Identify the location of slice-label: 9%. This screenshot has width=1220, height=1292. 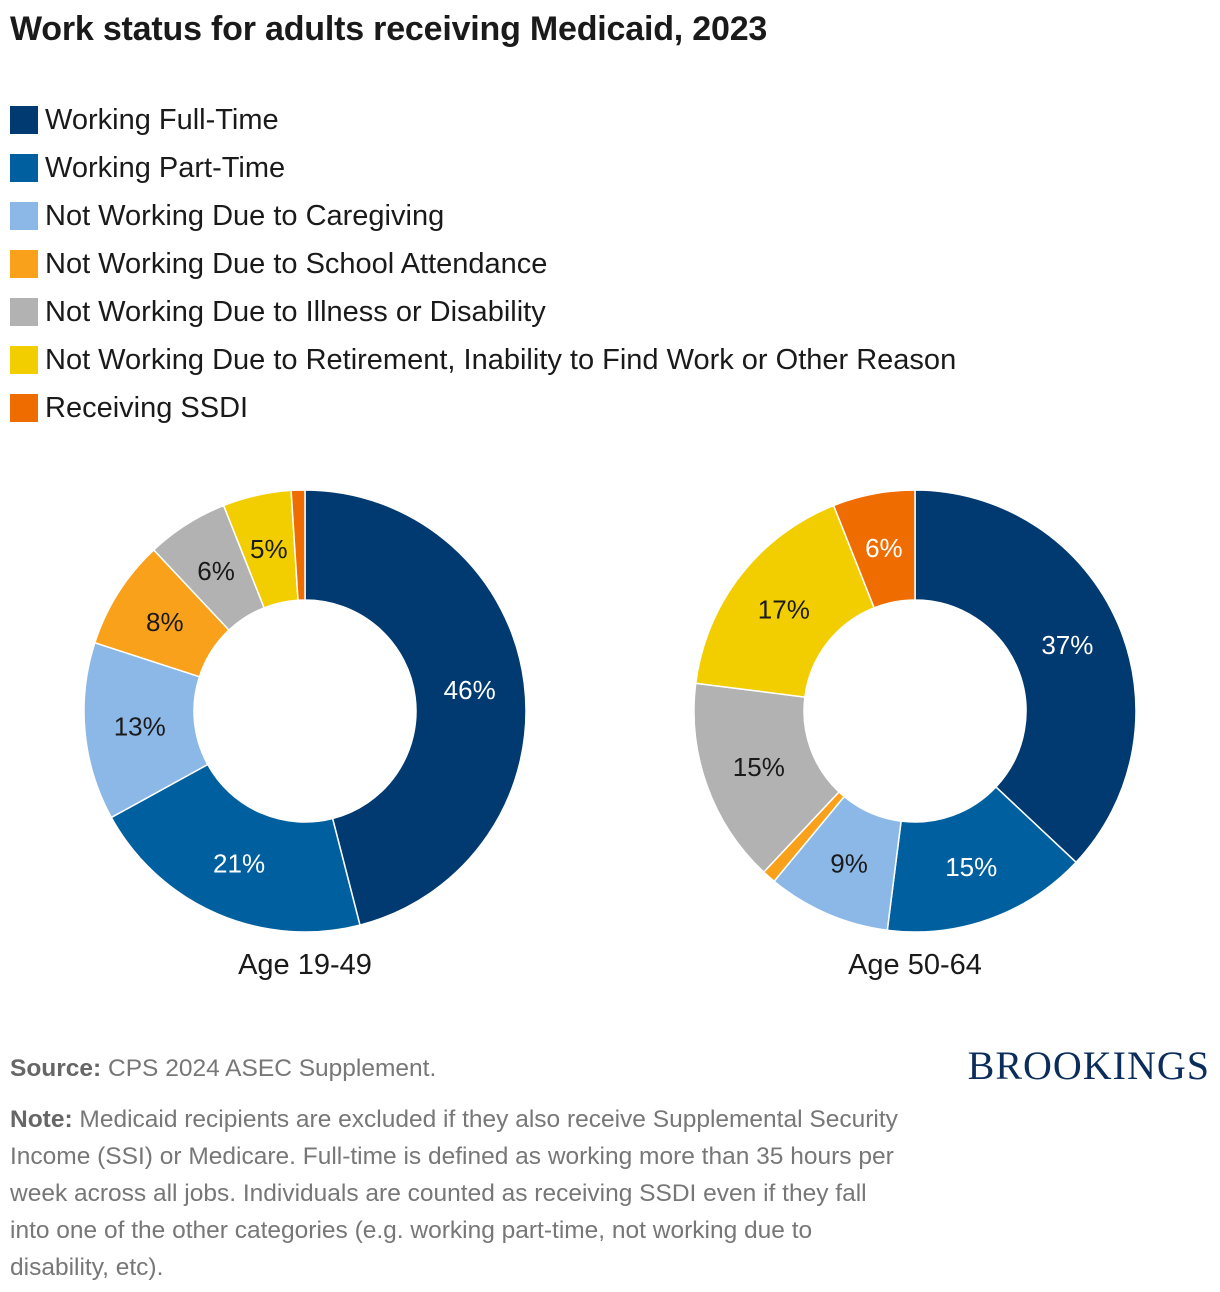
(849, 863).